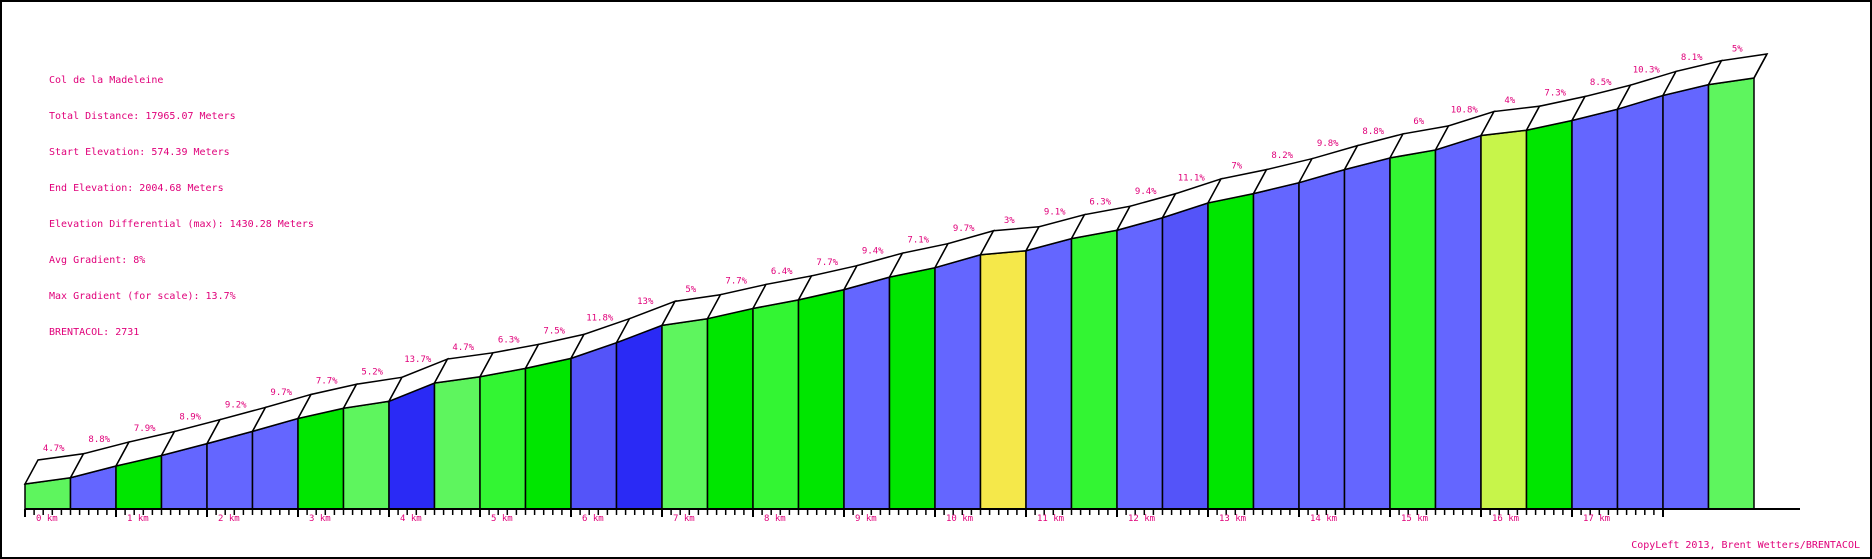 The width and height of the screenshot is (1872, 559). I want to click on gradient-label: 5.2%, so click(372, 373).